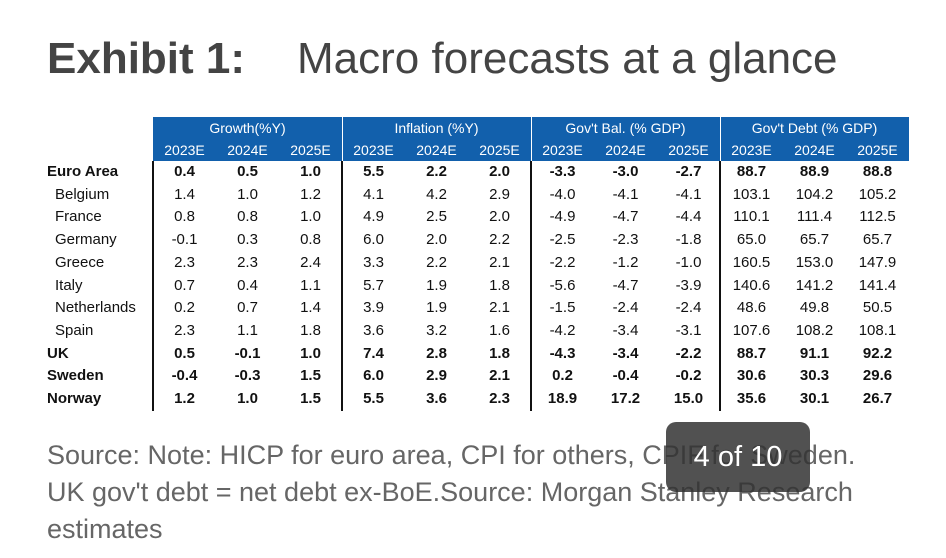  Describe the element at coordinates (184, 171) in the screenshot. I see `table-cell: 0.4` at that location.